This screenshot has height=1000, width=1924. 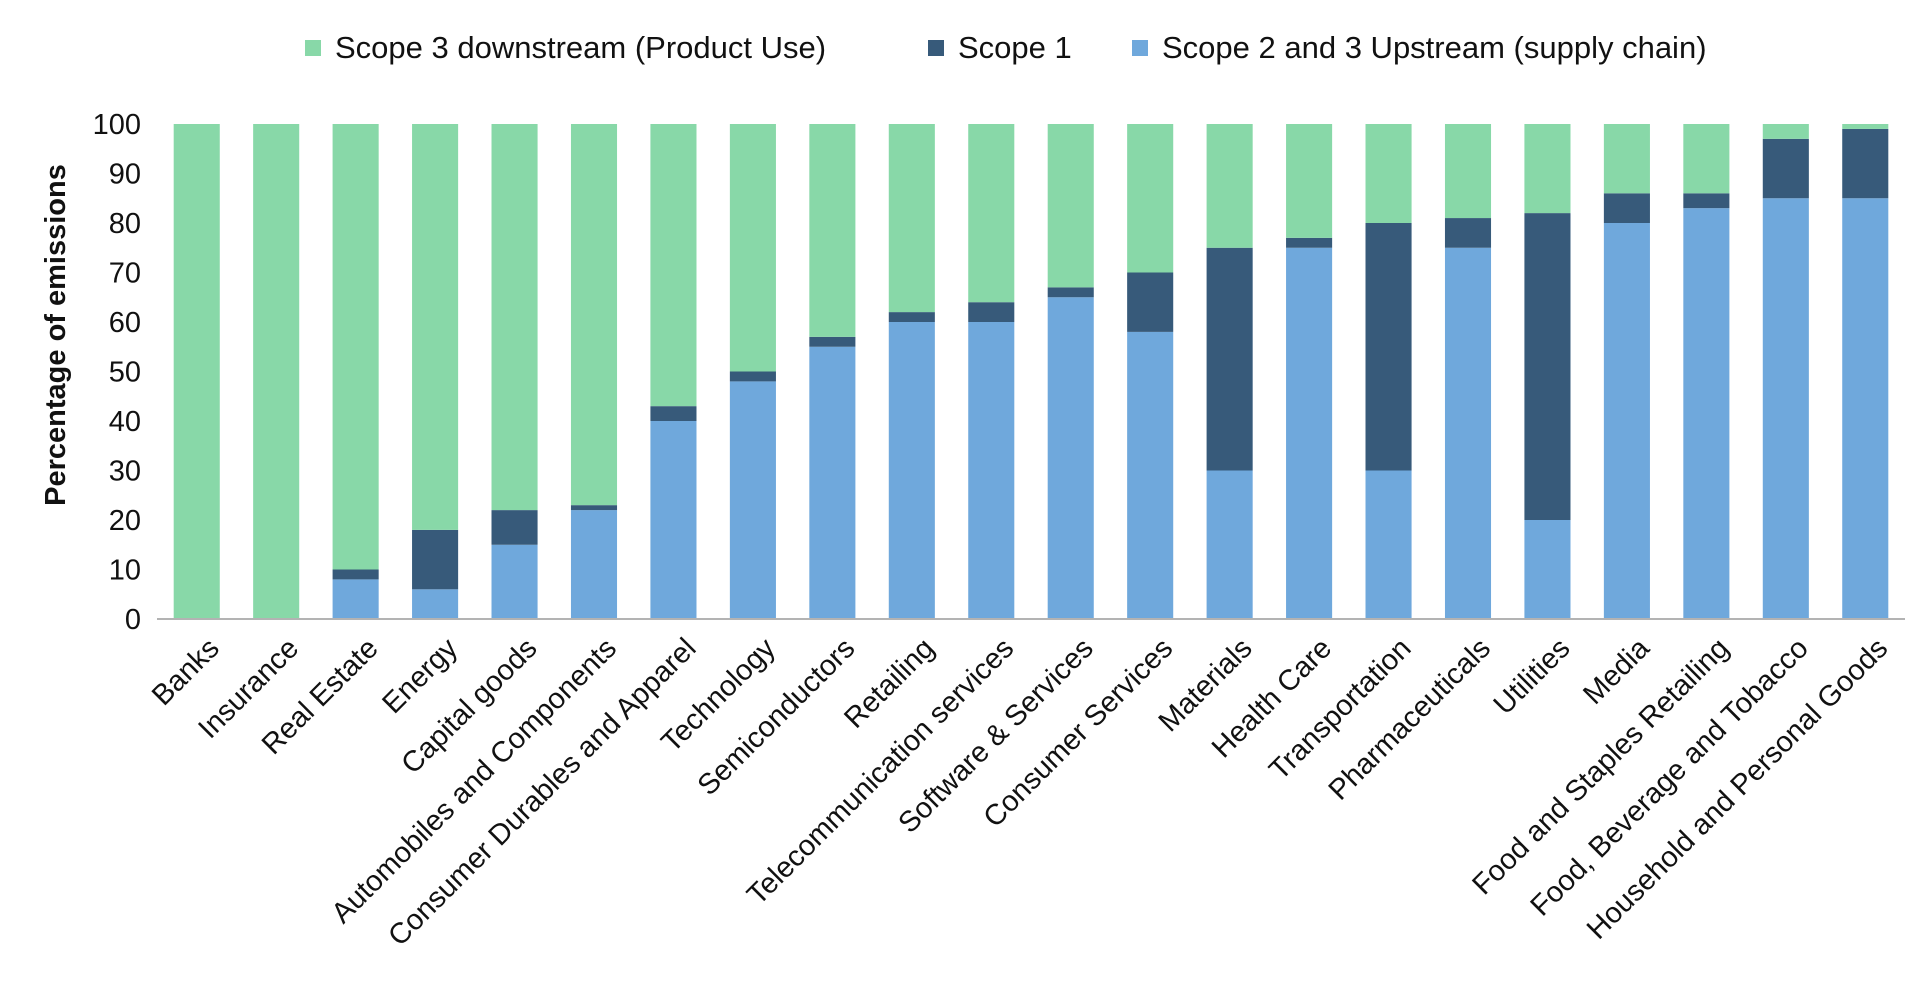 I want to click on y-tick-label: 10, so click(x=125, y=571).